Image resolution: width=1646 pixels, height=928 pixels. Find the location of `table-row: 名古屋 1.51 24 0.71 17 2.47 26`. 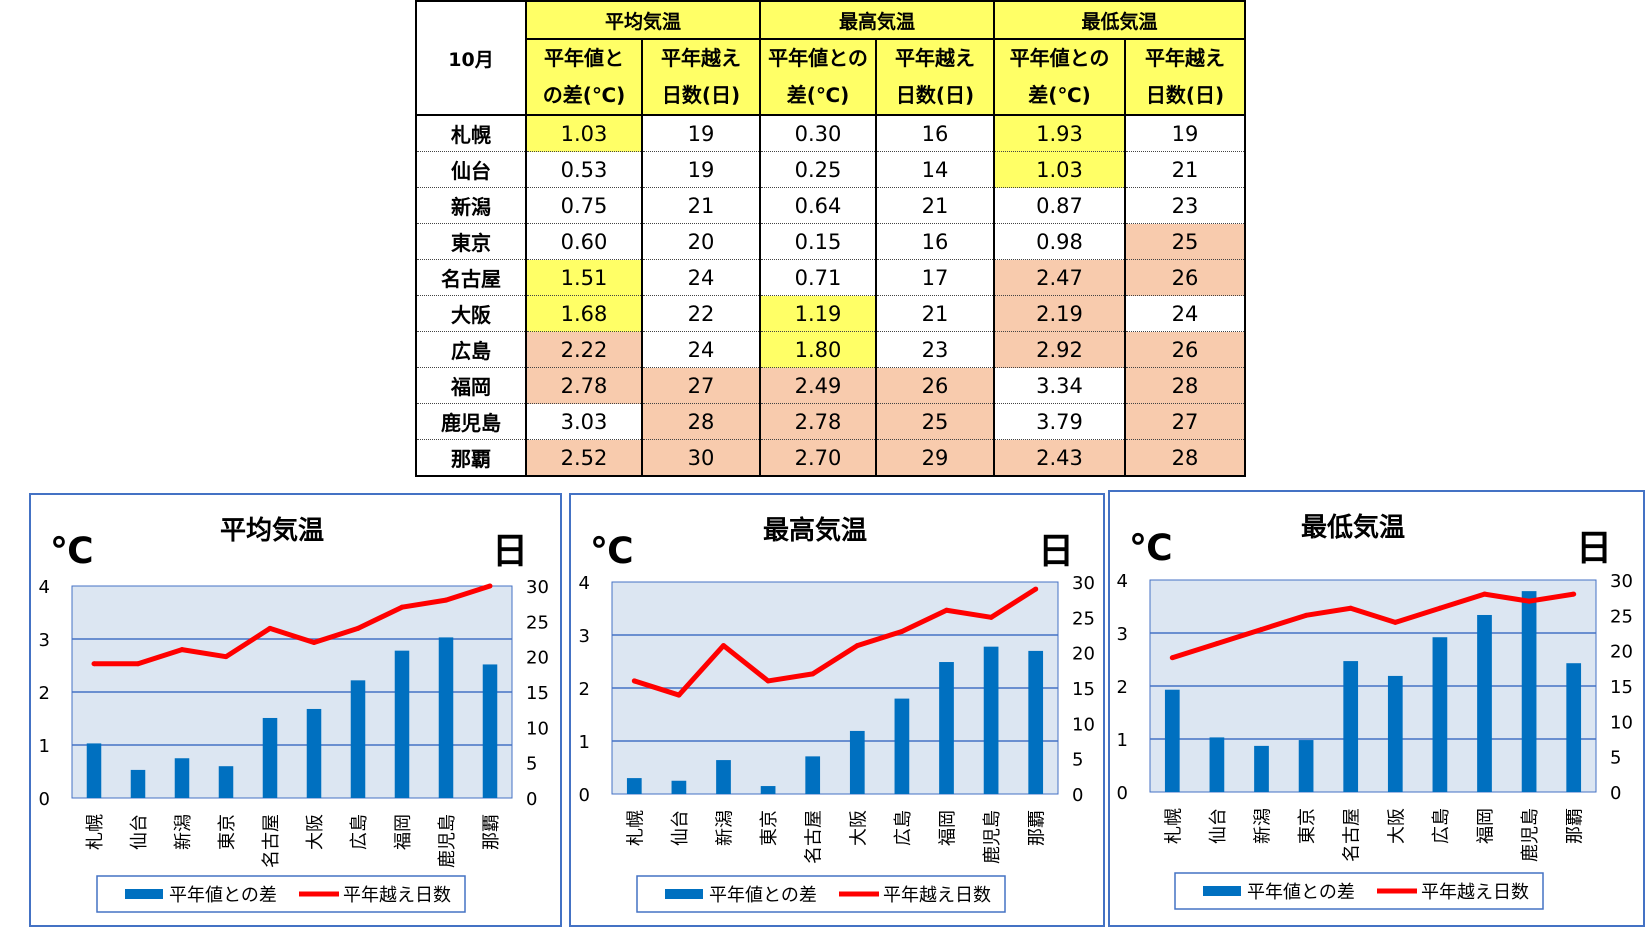

table-row: 名古屋 1.51 24 0.71 17 2.47 26 is located at coordinates (830, 277).